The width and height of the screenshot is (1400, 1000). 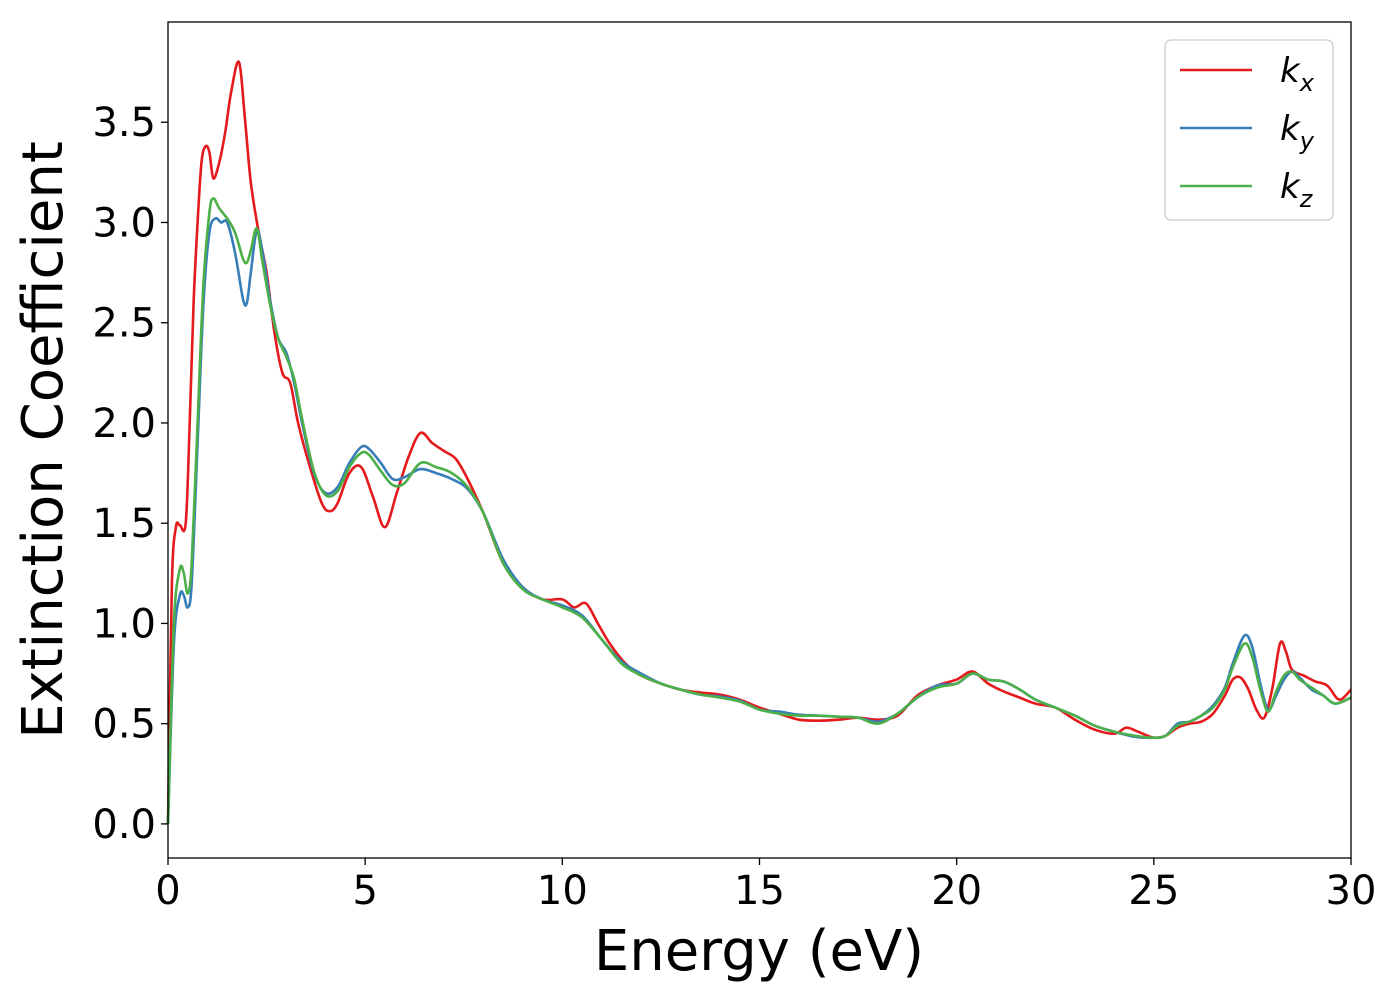 What do you see at coordinates (124, 624) in the screenshot?
I see `y-tick-label: 1.0` at bounding box center [124, 624].